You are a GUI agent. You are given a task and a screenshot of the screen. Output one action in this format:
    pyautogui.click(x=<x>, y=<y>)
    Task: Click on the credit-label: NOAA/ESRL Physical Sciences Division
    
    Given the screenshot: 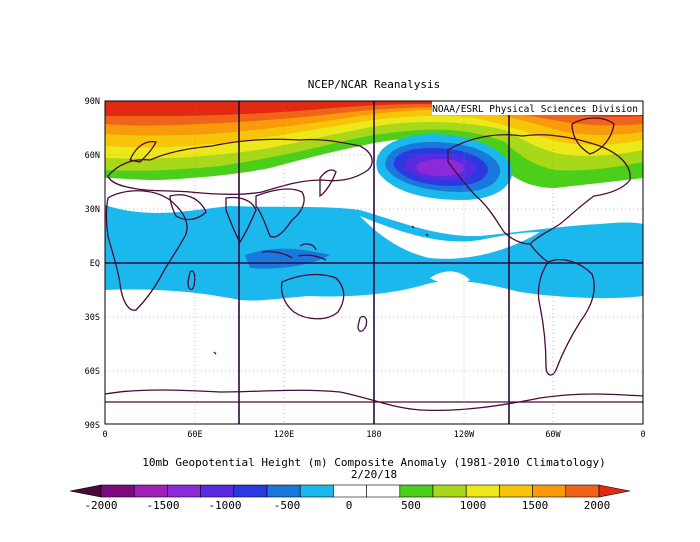 What is the action you would take?
    pyautogui.click(x=535, y=109)
    